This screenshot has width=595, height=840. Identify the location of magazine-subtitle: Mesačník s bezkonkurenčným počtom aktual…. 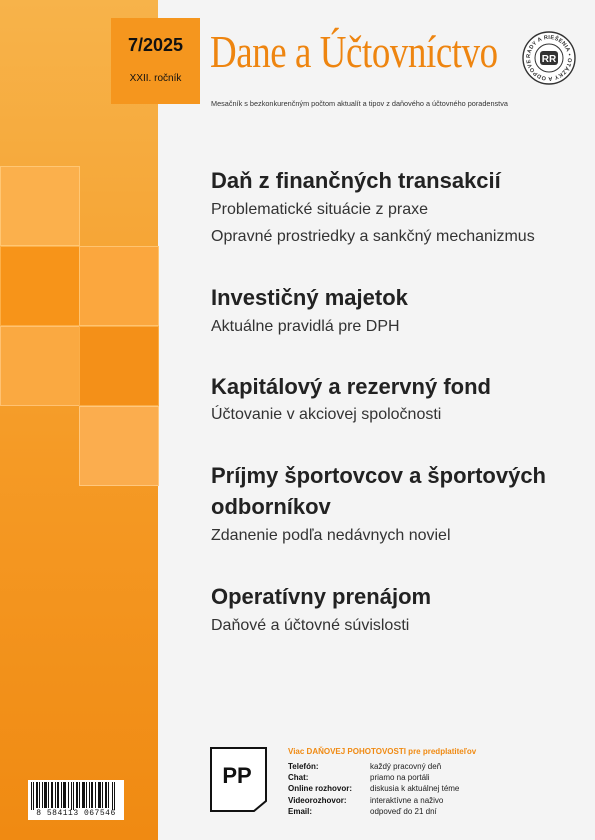
(359, 103).